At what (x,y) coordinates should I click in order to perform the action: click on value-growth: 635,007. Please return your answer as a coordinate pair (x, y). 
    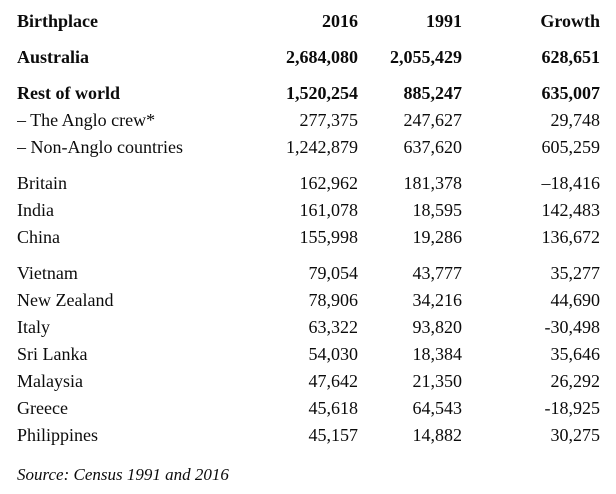
    Looking at the image, I should click on (571, 93).